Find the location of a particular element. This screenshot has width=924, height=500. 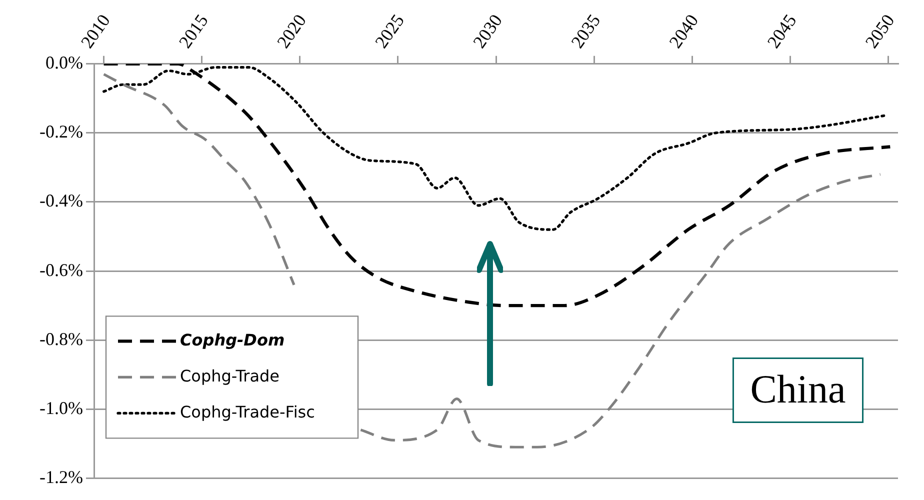

y-tick-label: 0.0% is located at coordinates (64, 62).